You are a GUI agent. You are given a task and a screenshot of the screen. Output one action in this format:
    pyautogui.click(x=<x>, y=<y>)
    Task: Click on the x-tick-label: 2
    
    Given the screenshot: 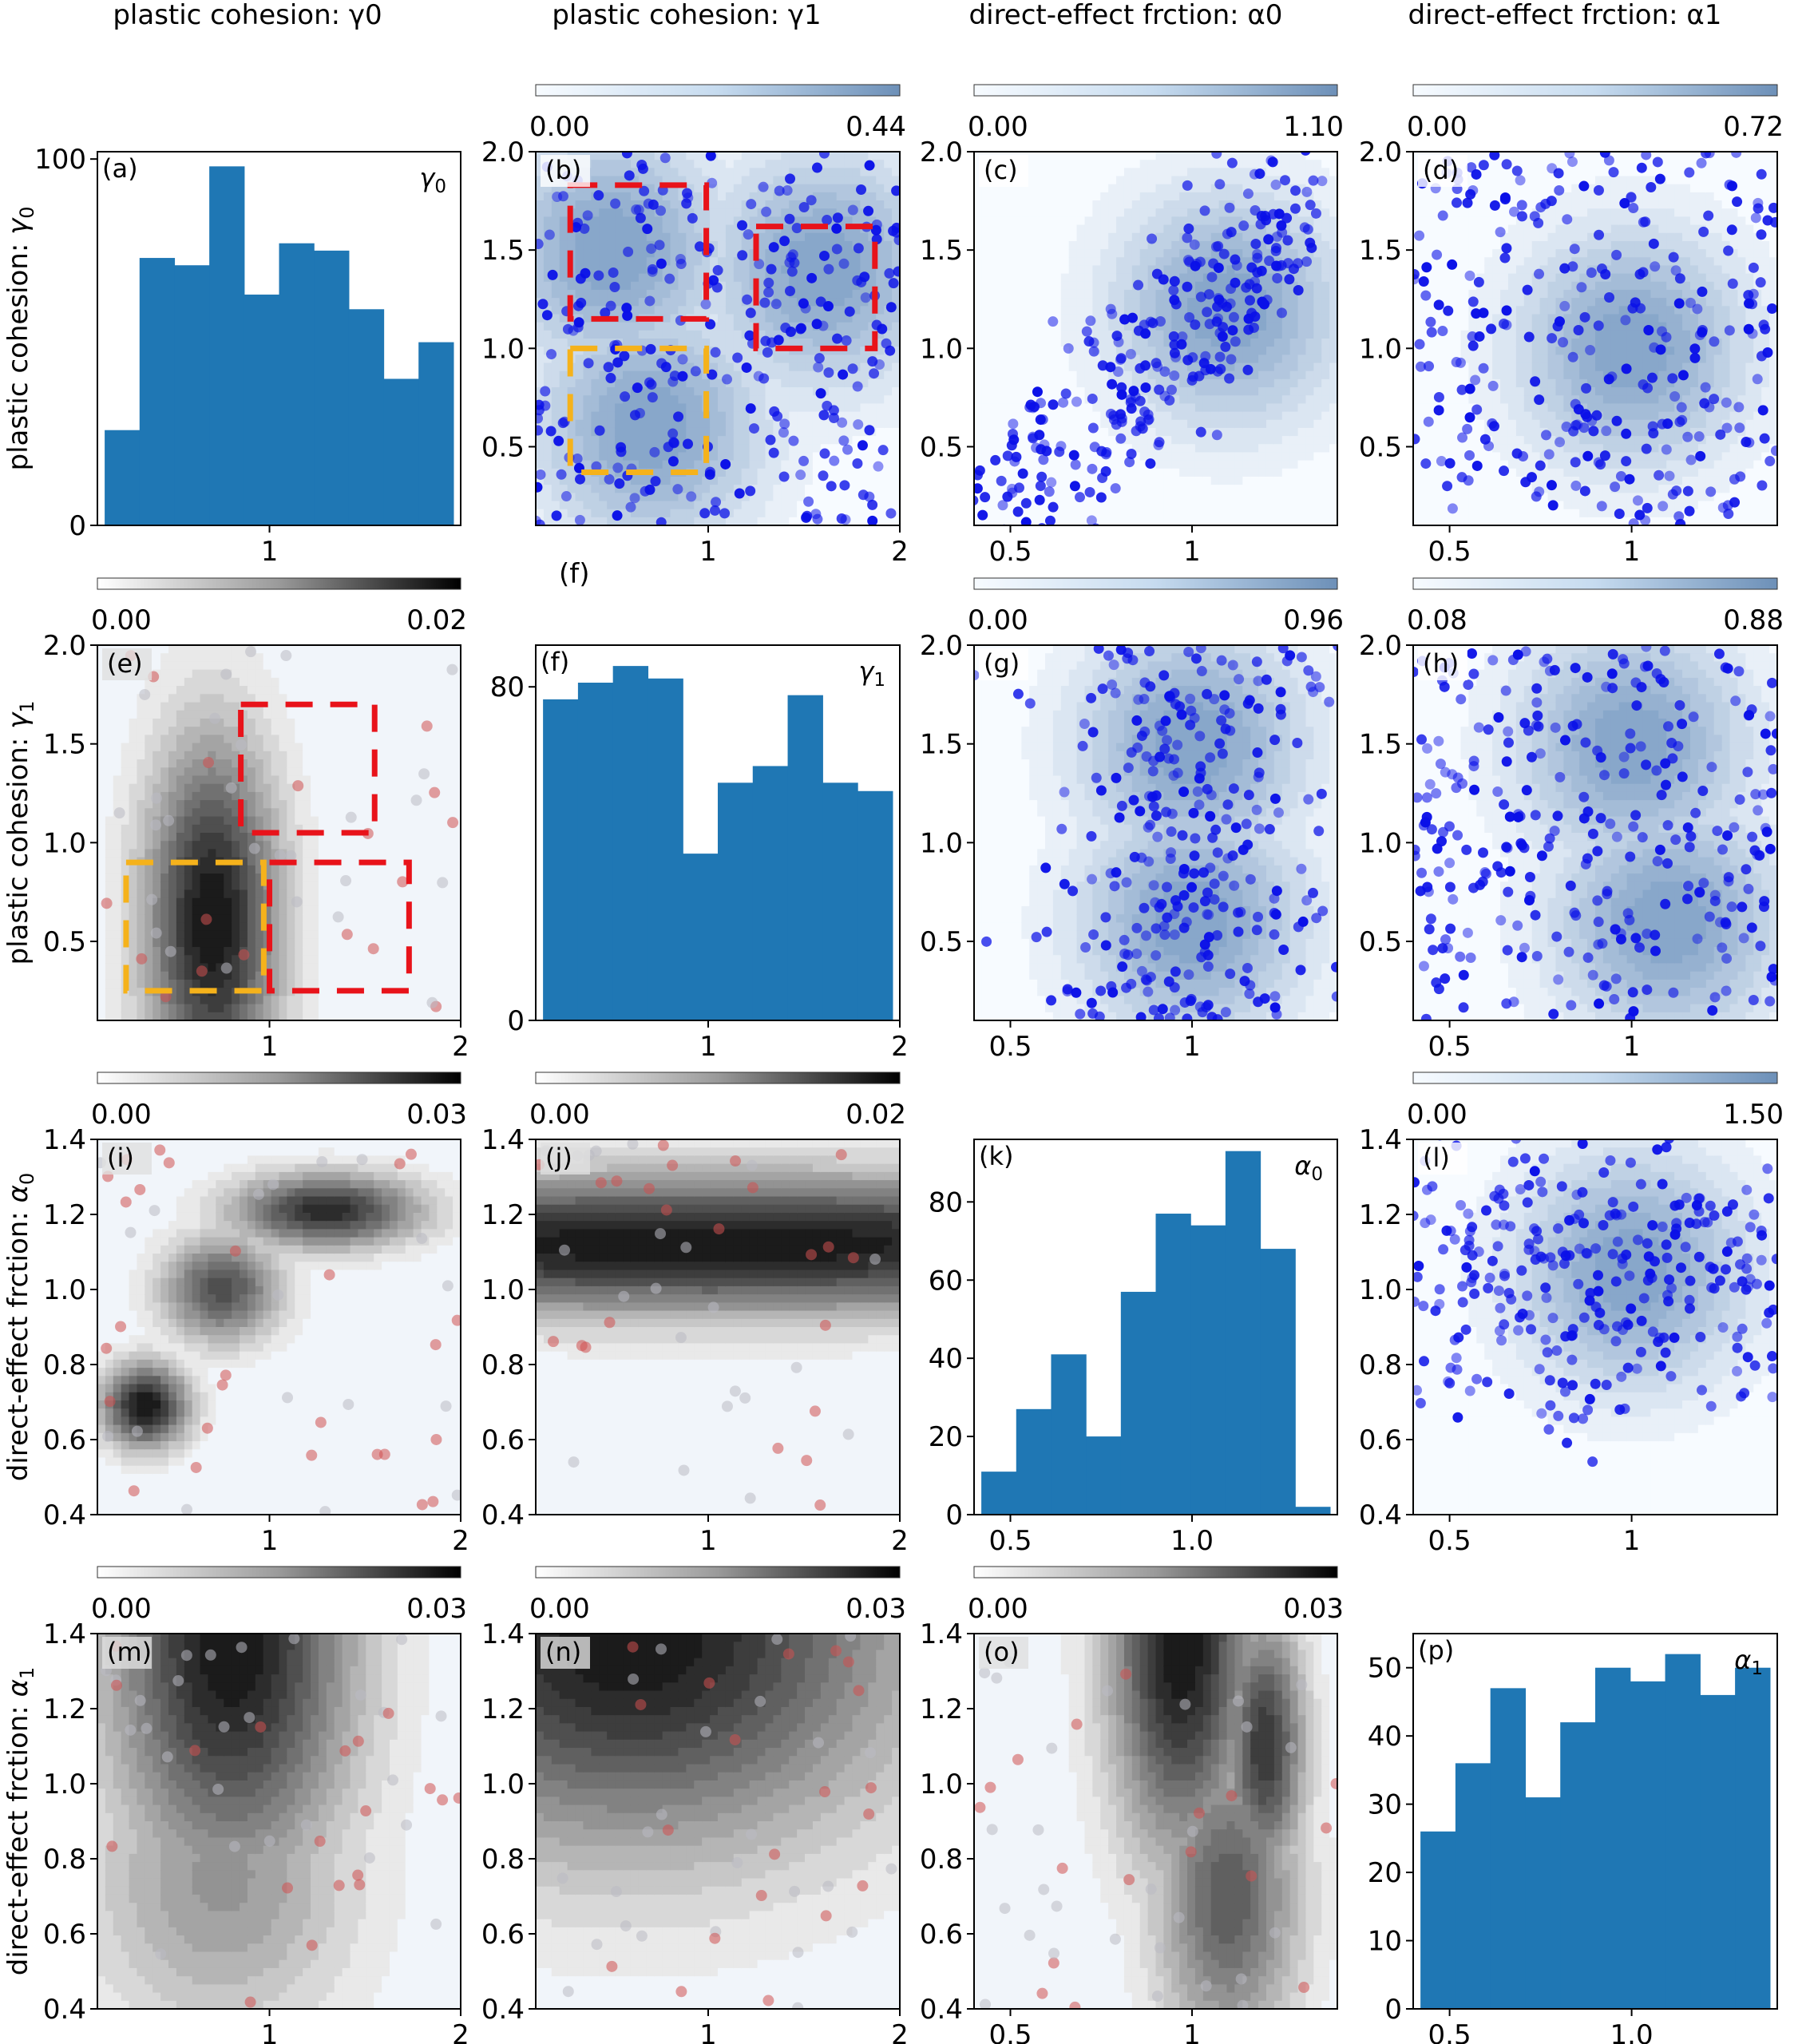 What is the action you would take?
    pyautogui.click(x=900, y=552)
    